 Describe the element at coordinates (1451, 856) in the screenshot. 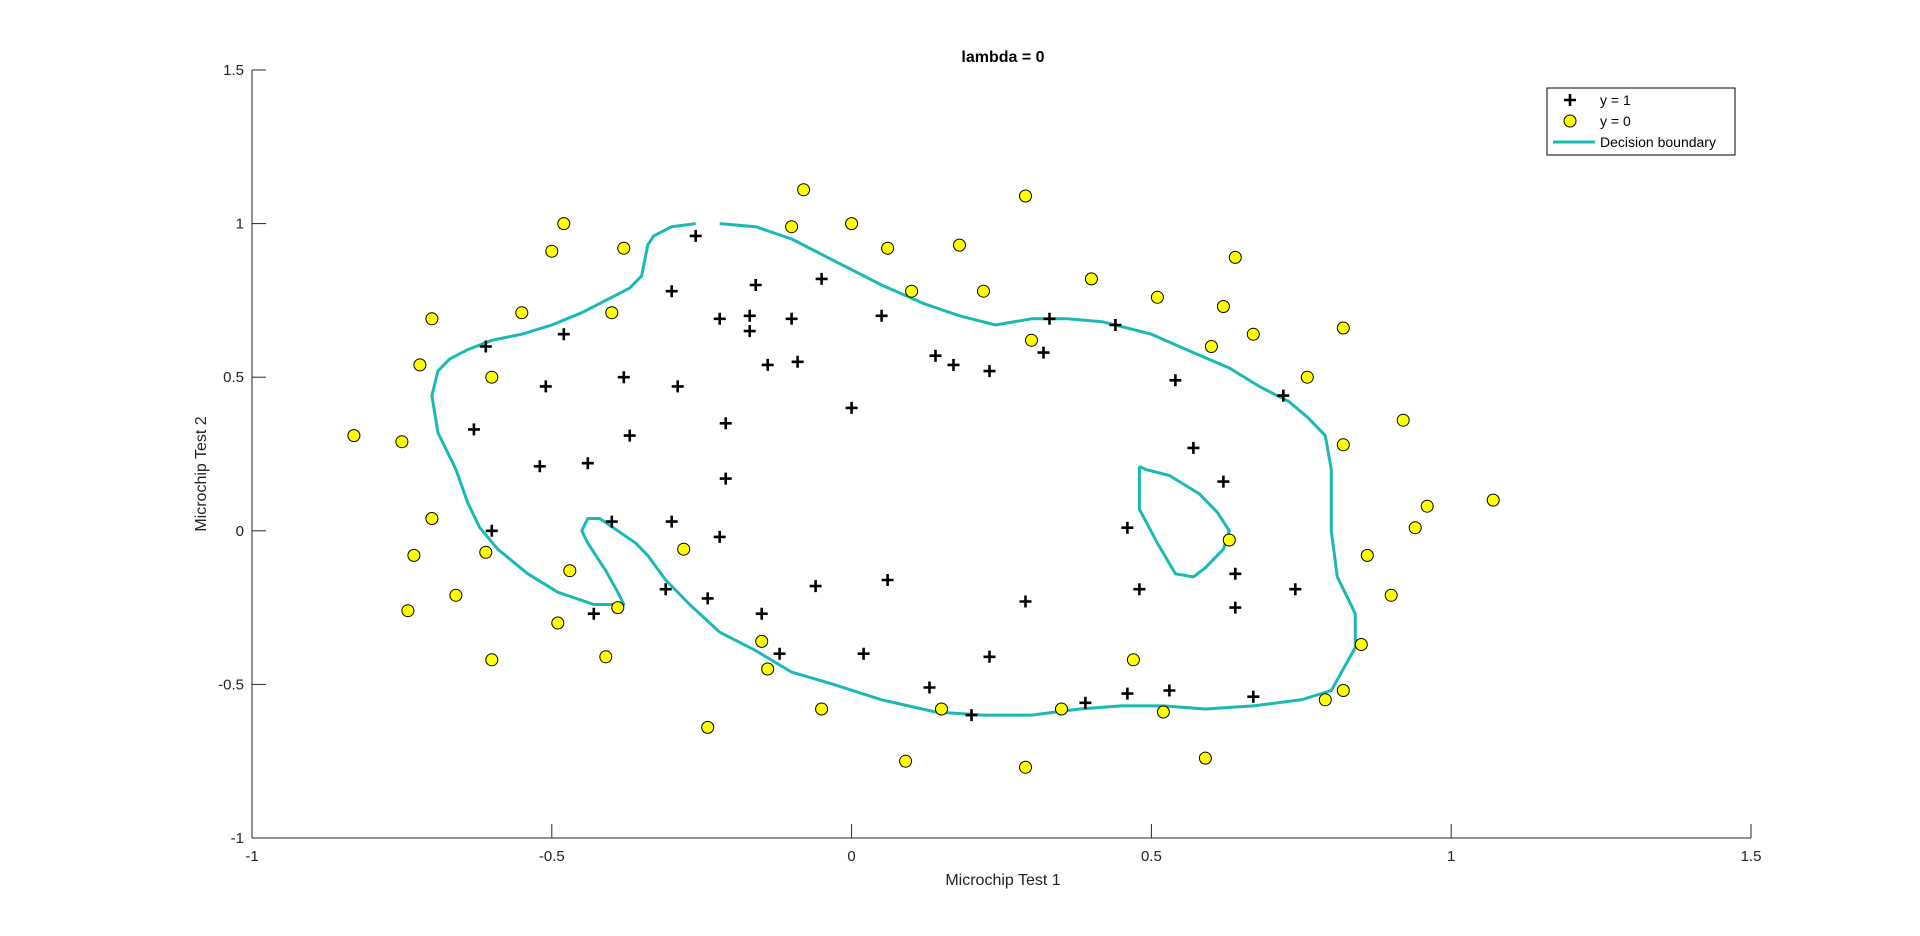

I see `x-tick-label: 1` at that location.